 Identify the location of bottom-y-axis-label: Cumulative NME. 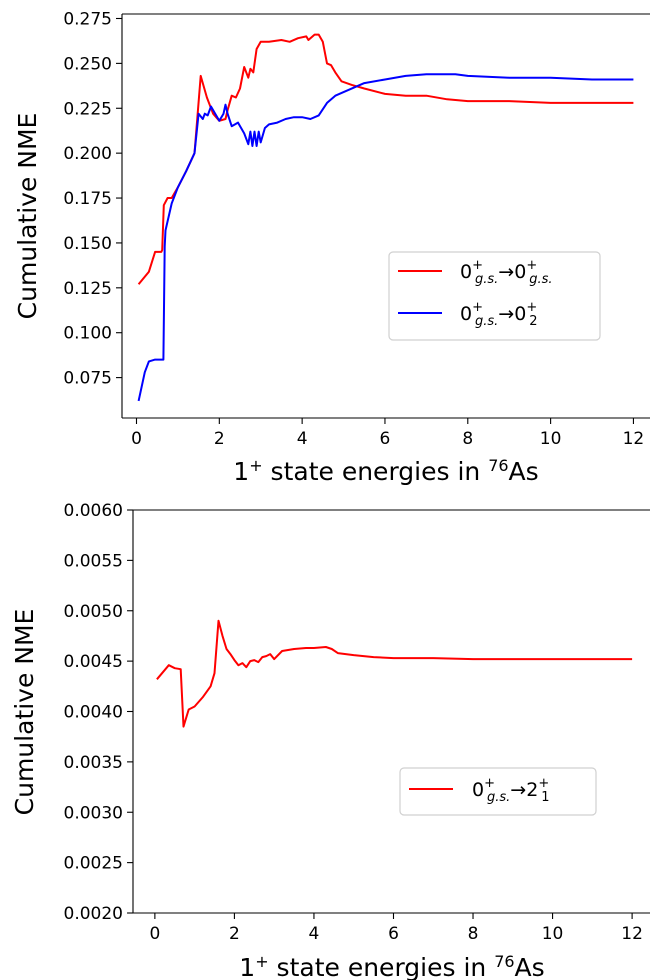
(24, 712).